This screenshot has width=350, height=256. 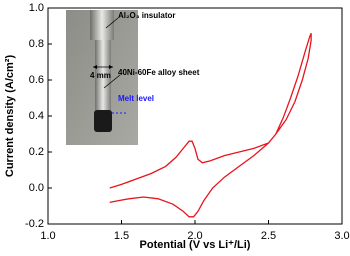 What do you see at coordinates (34, 224) in the screenshot?
I see `y-tick-label: -0.2` at bounding box center [34, 224].